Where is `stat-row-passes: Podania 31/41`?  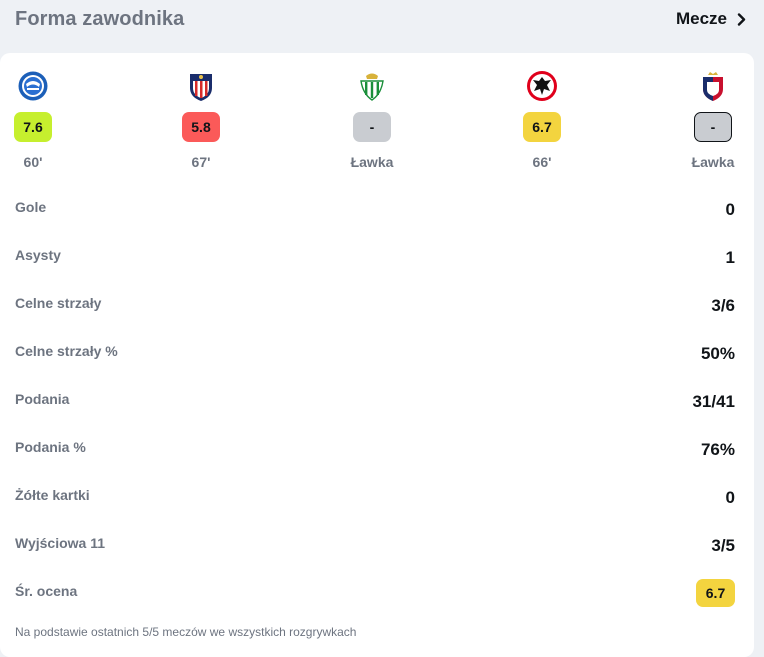
stat-row-passes: Podania 31/41 is located at coordinates (377, 405).